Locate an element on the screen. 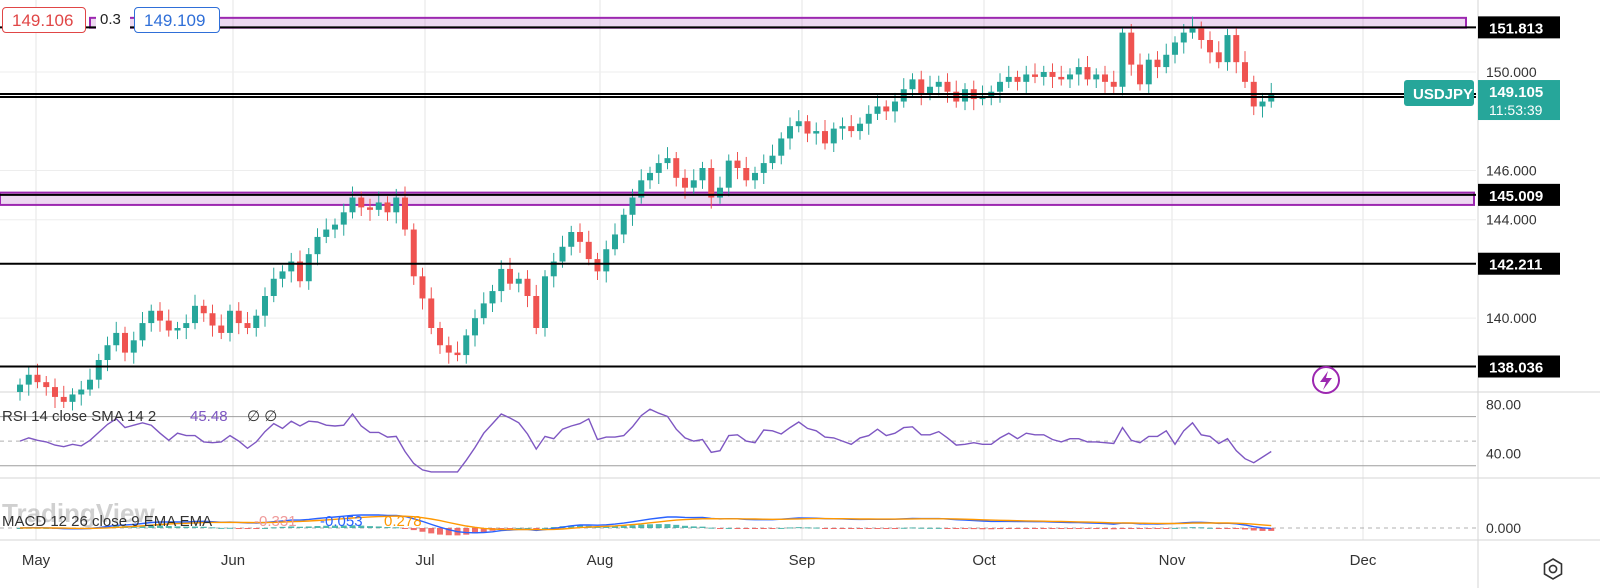 The image size is (1600, 588). time-axis: May Jun Jul Aug Sep Oct Nov Dec is located at coordinates (699, 560).